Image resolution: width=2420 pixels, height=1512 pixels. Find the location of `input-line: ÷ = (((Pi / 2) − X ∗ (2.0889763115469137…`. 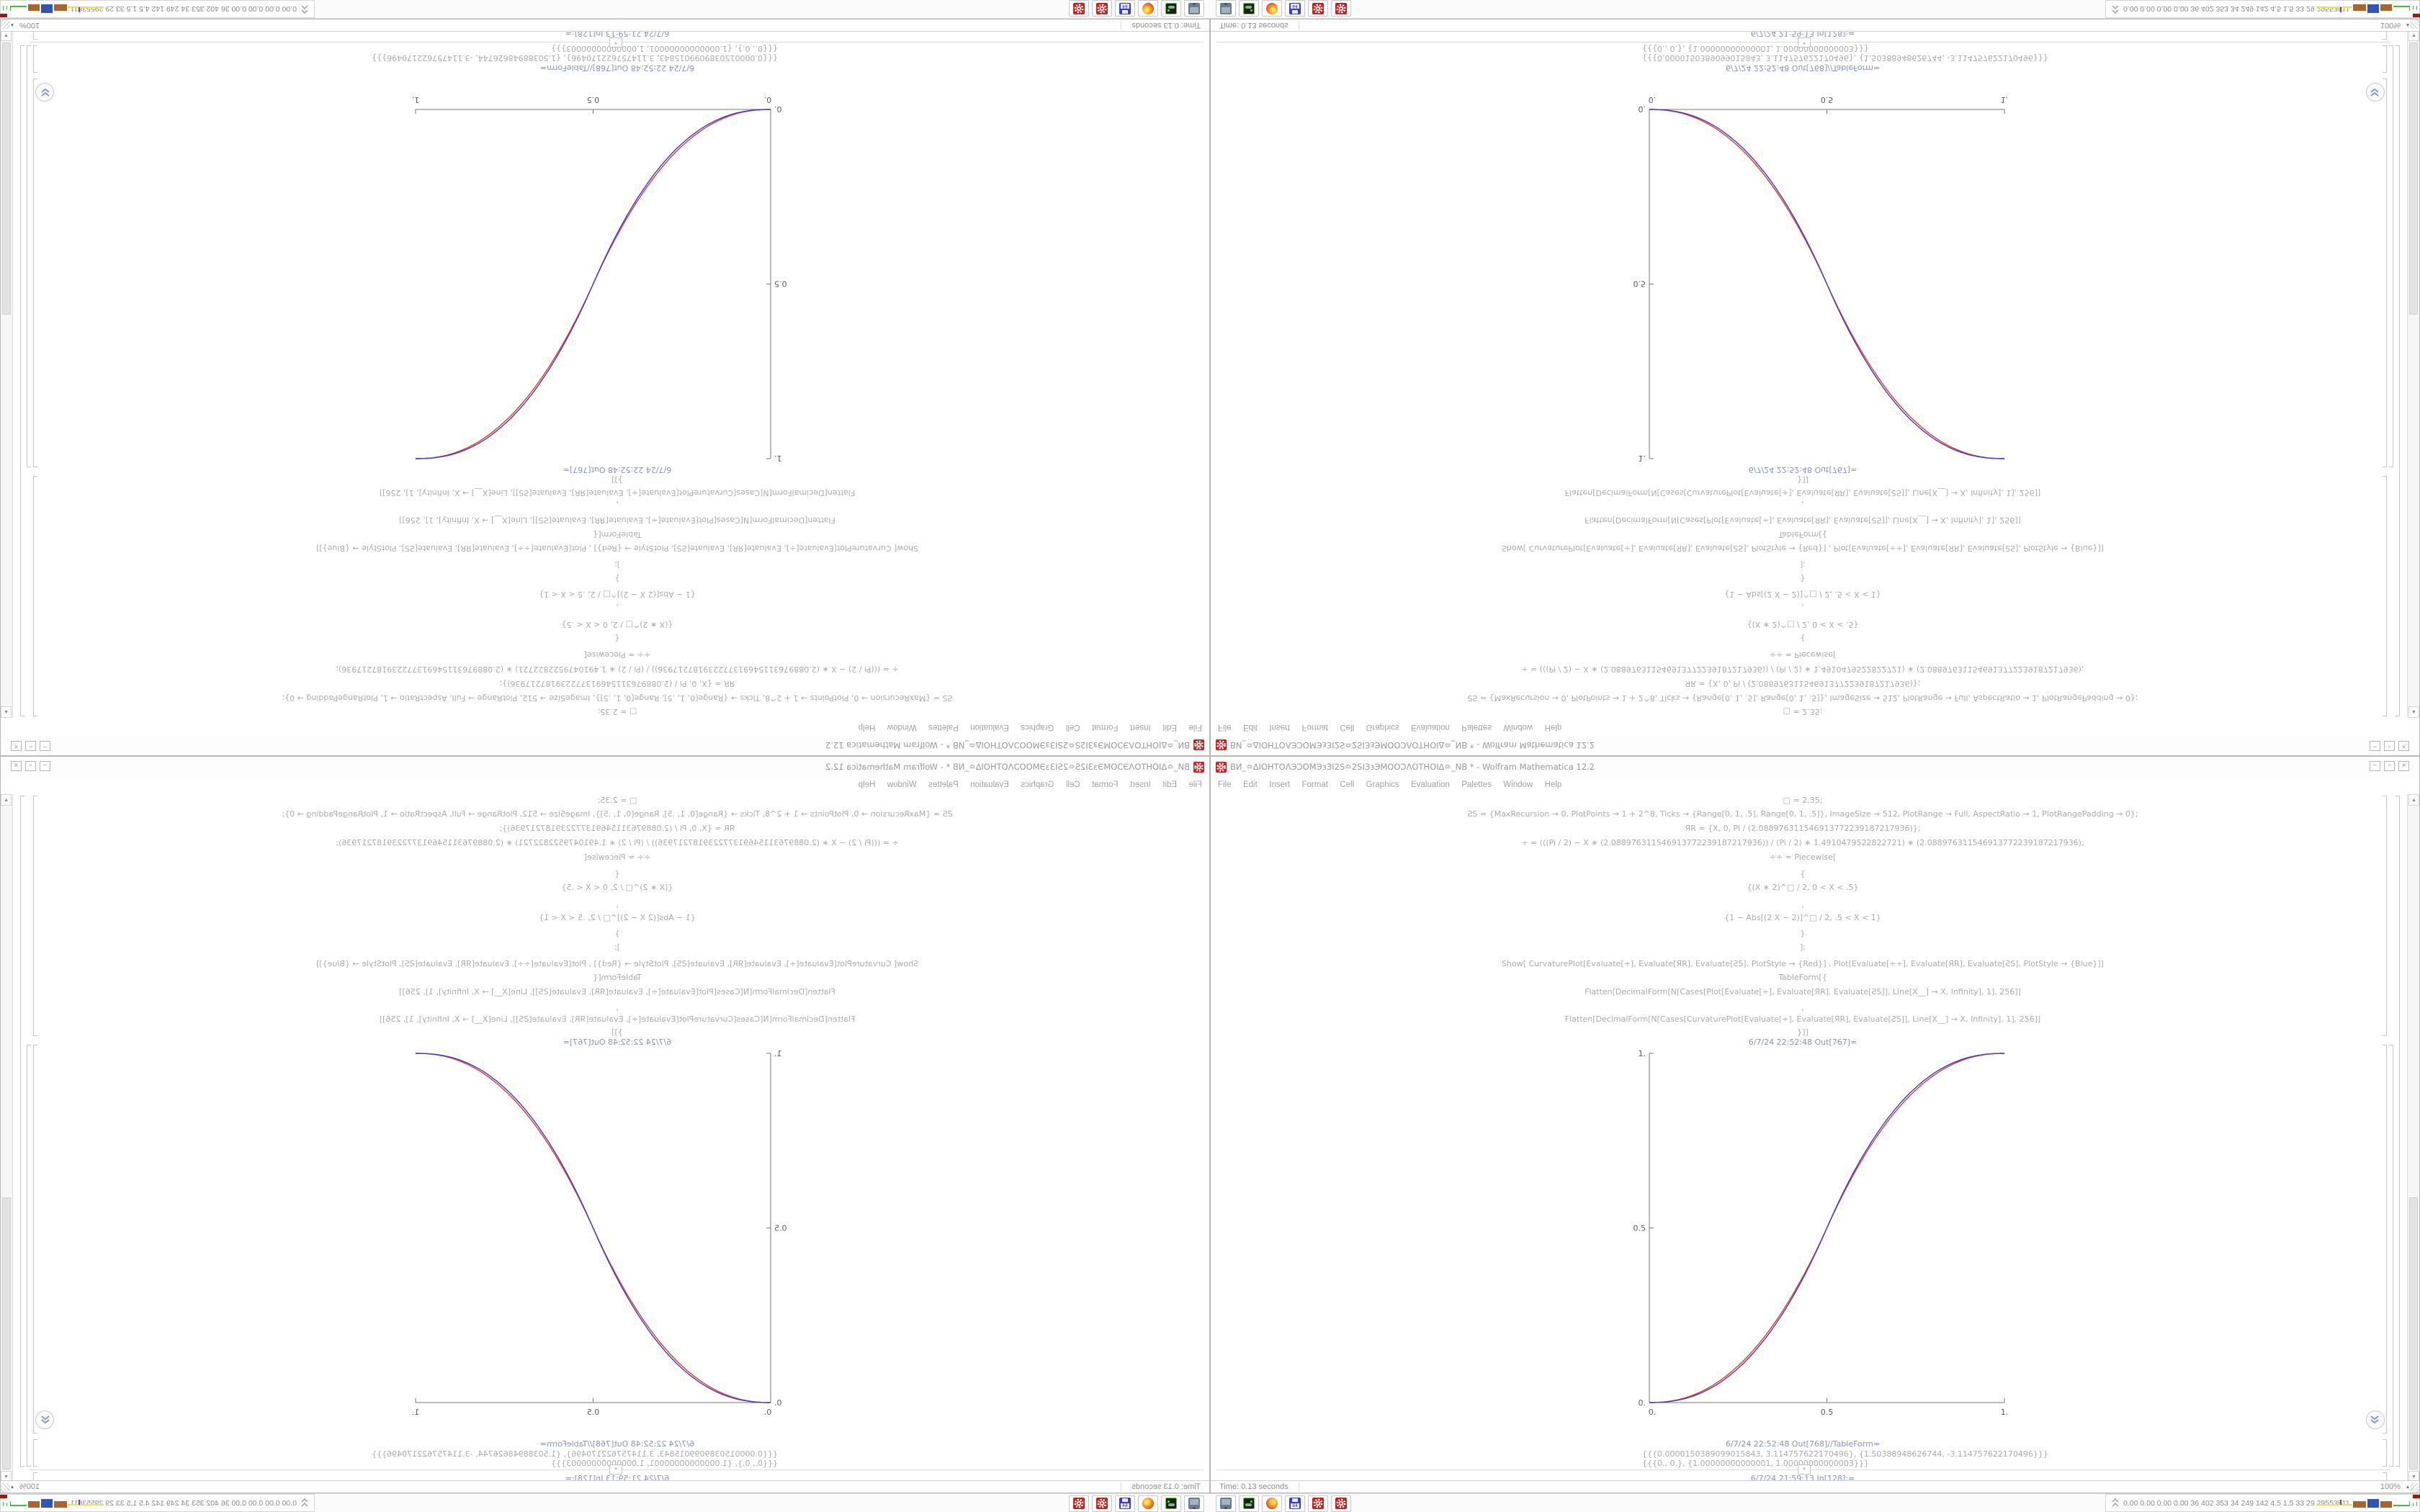

input-line: ÷ = (((Pi / 2) − X ∗ (2.0889763115469137… is located at coordinates (617, 669).